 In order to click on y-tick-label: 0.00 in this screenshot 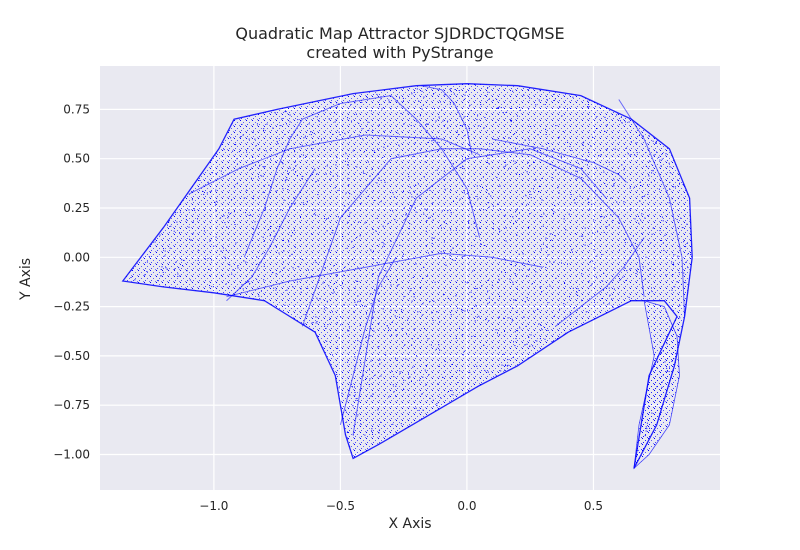, I will do `click(76, 257)`.